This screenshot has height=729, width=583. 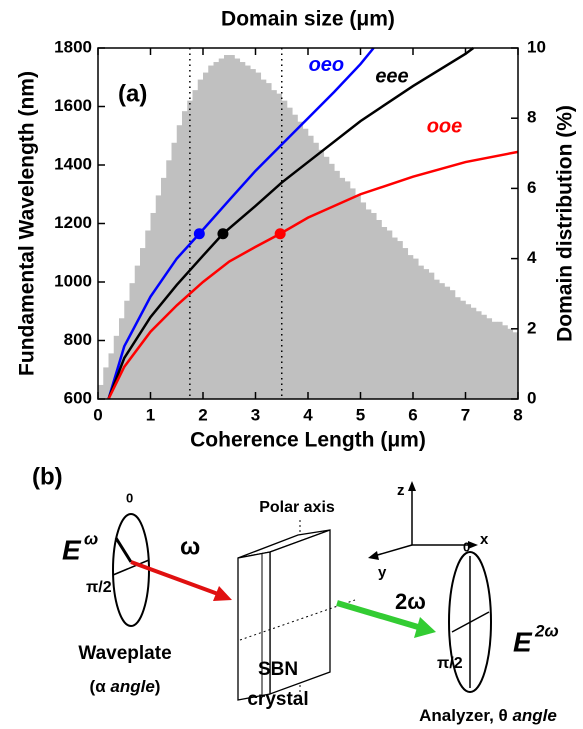 I want to click on panel-label: (a), so click(x=132, y=93).